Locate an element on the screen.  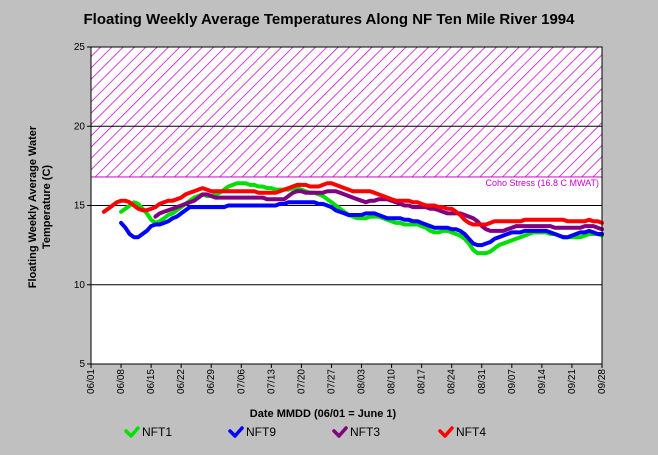
stress-band-label: Coho Stress (16.8 C MWAT) is located at coordinates (542, 183).